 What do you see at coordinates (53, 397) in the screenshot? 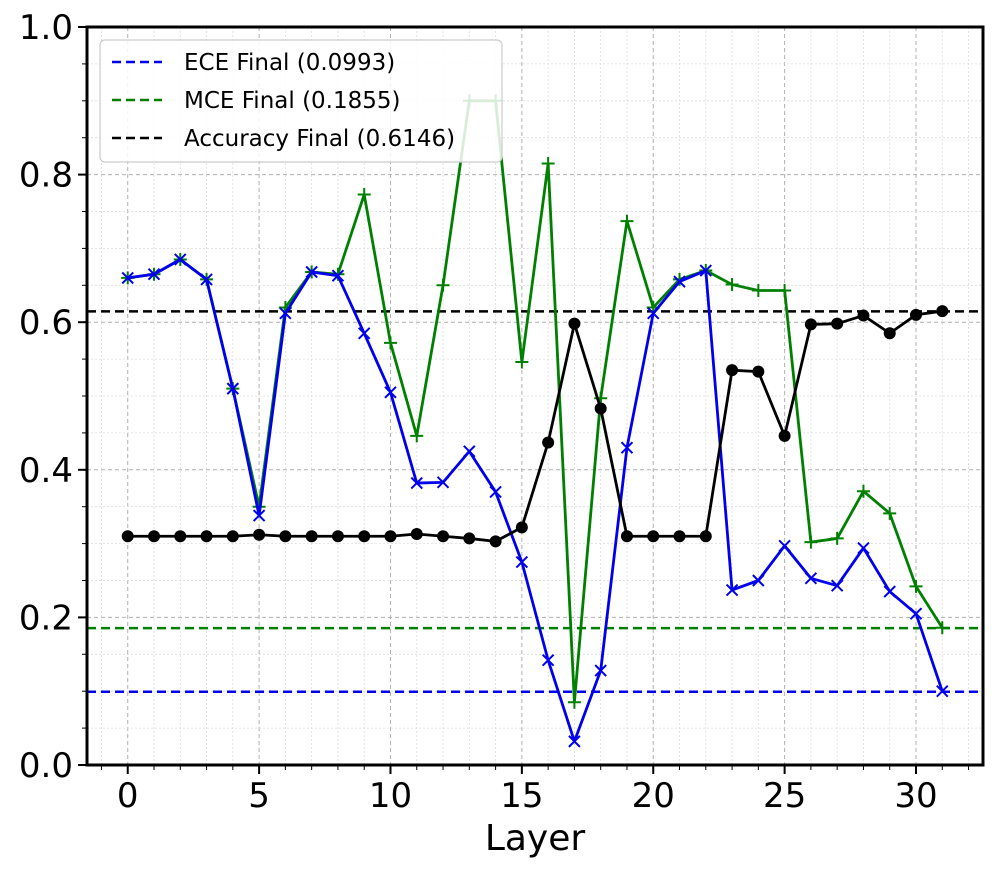
I see `y-axis-ticks: 0.0 0.2 0.4 0.6 0.8 1.0` at bounding box center [53, 397].